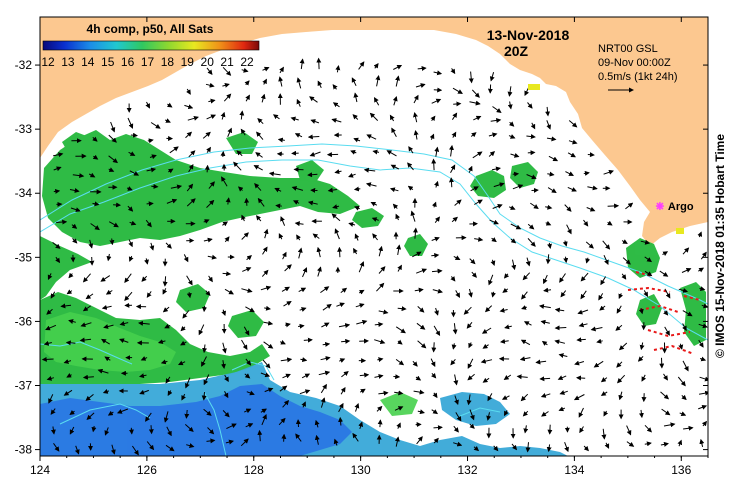 The height and width of the screenshot is (496, 749). I want to click on current-valid-time: 09-Nov 00:00Z, so click(634, 63).